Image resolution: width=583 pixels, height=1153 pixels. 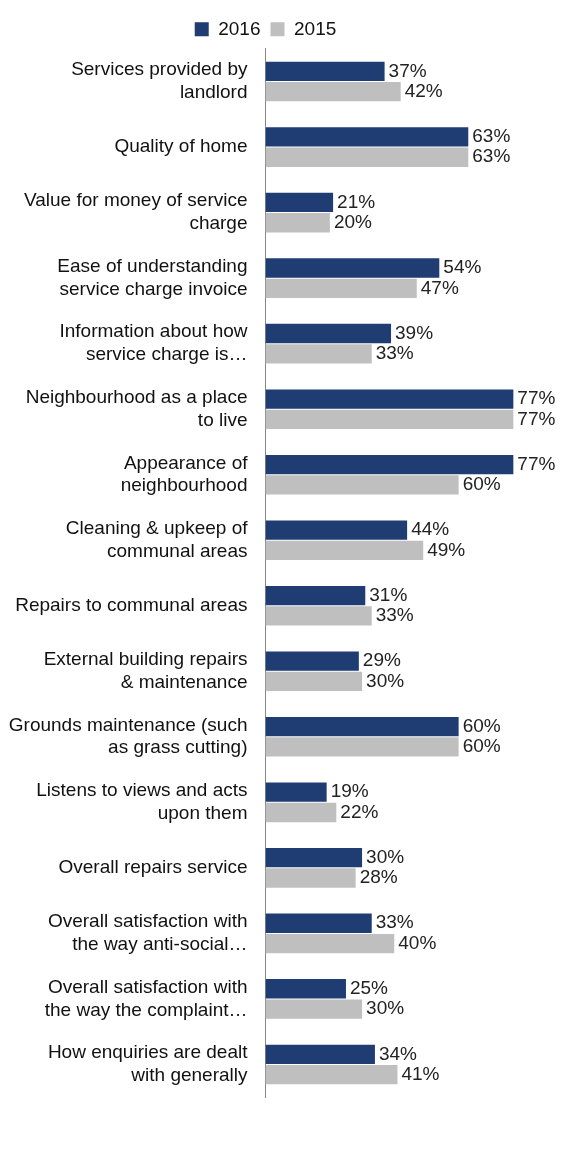 I want to click on data-label: 25%, so click(x=369, y=987).